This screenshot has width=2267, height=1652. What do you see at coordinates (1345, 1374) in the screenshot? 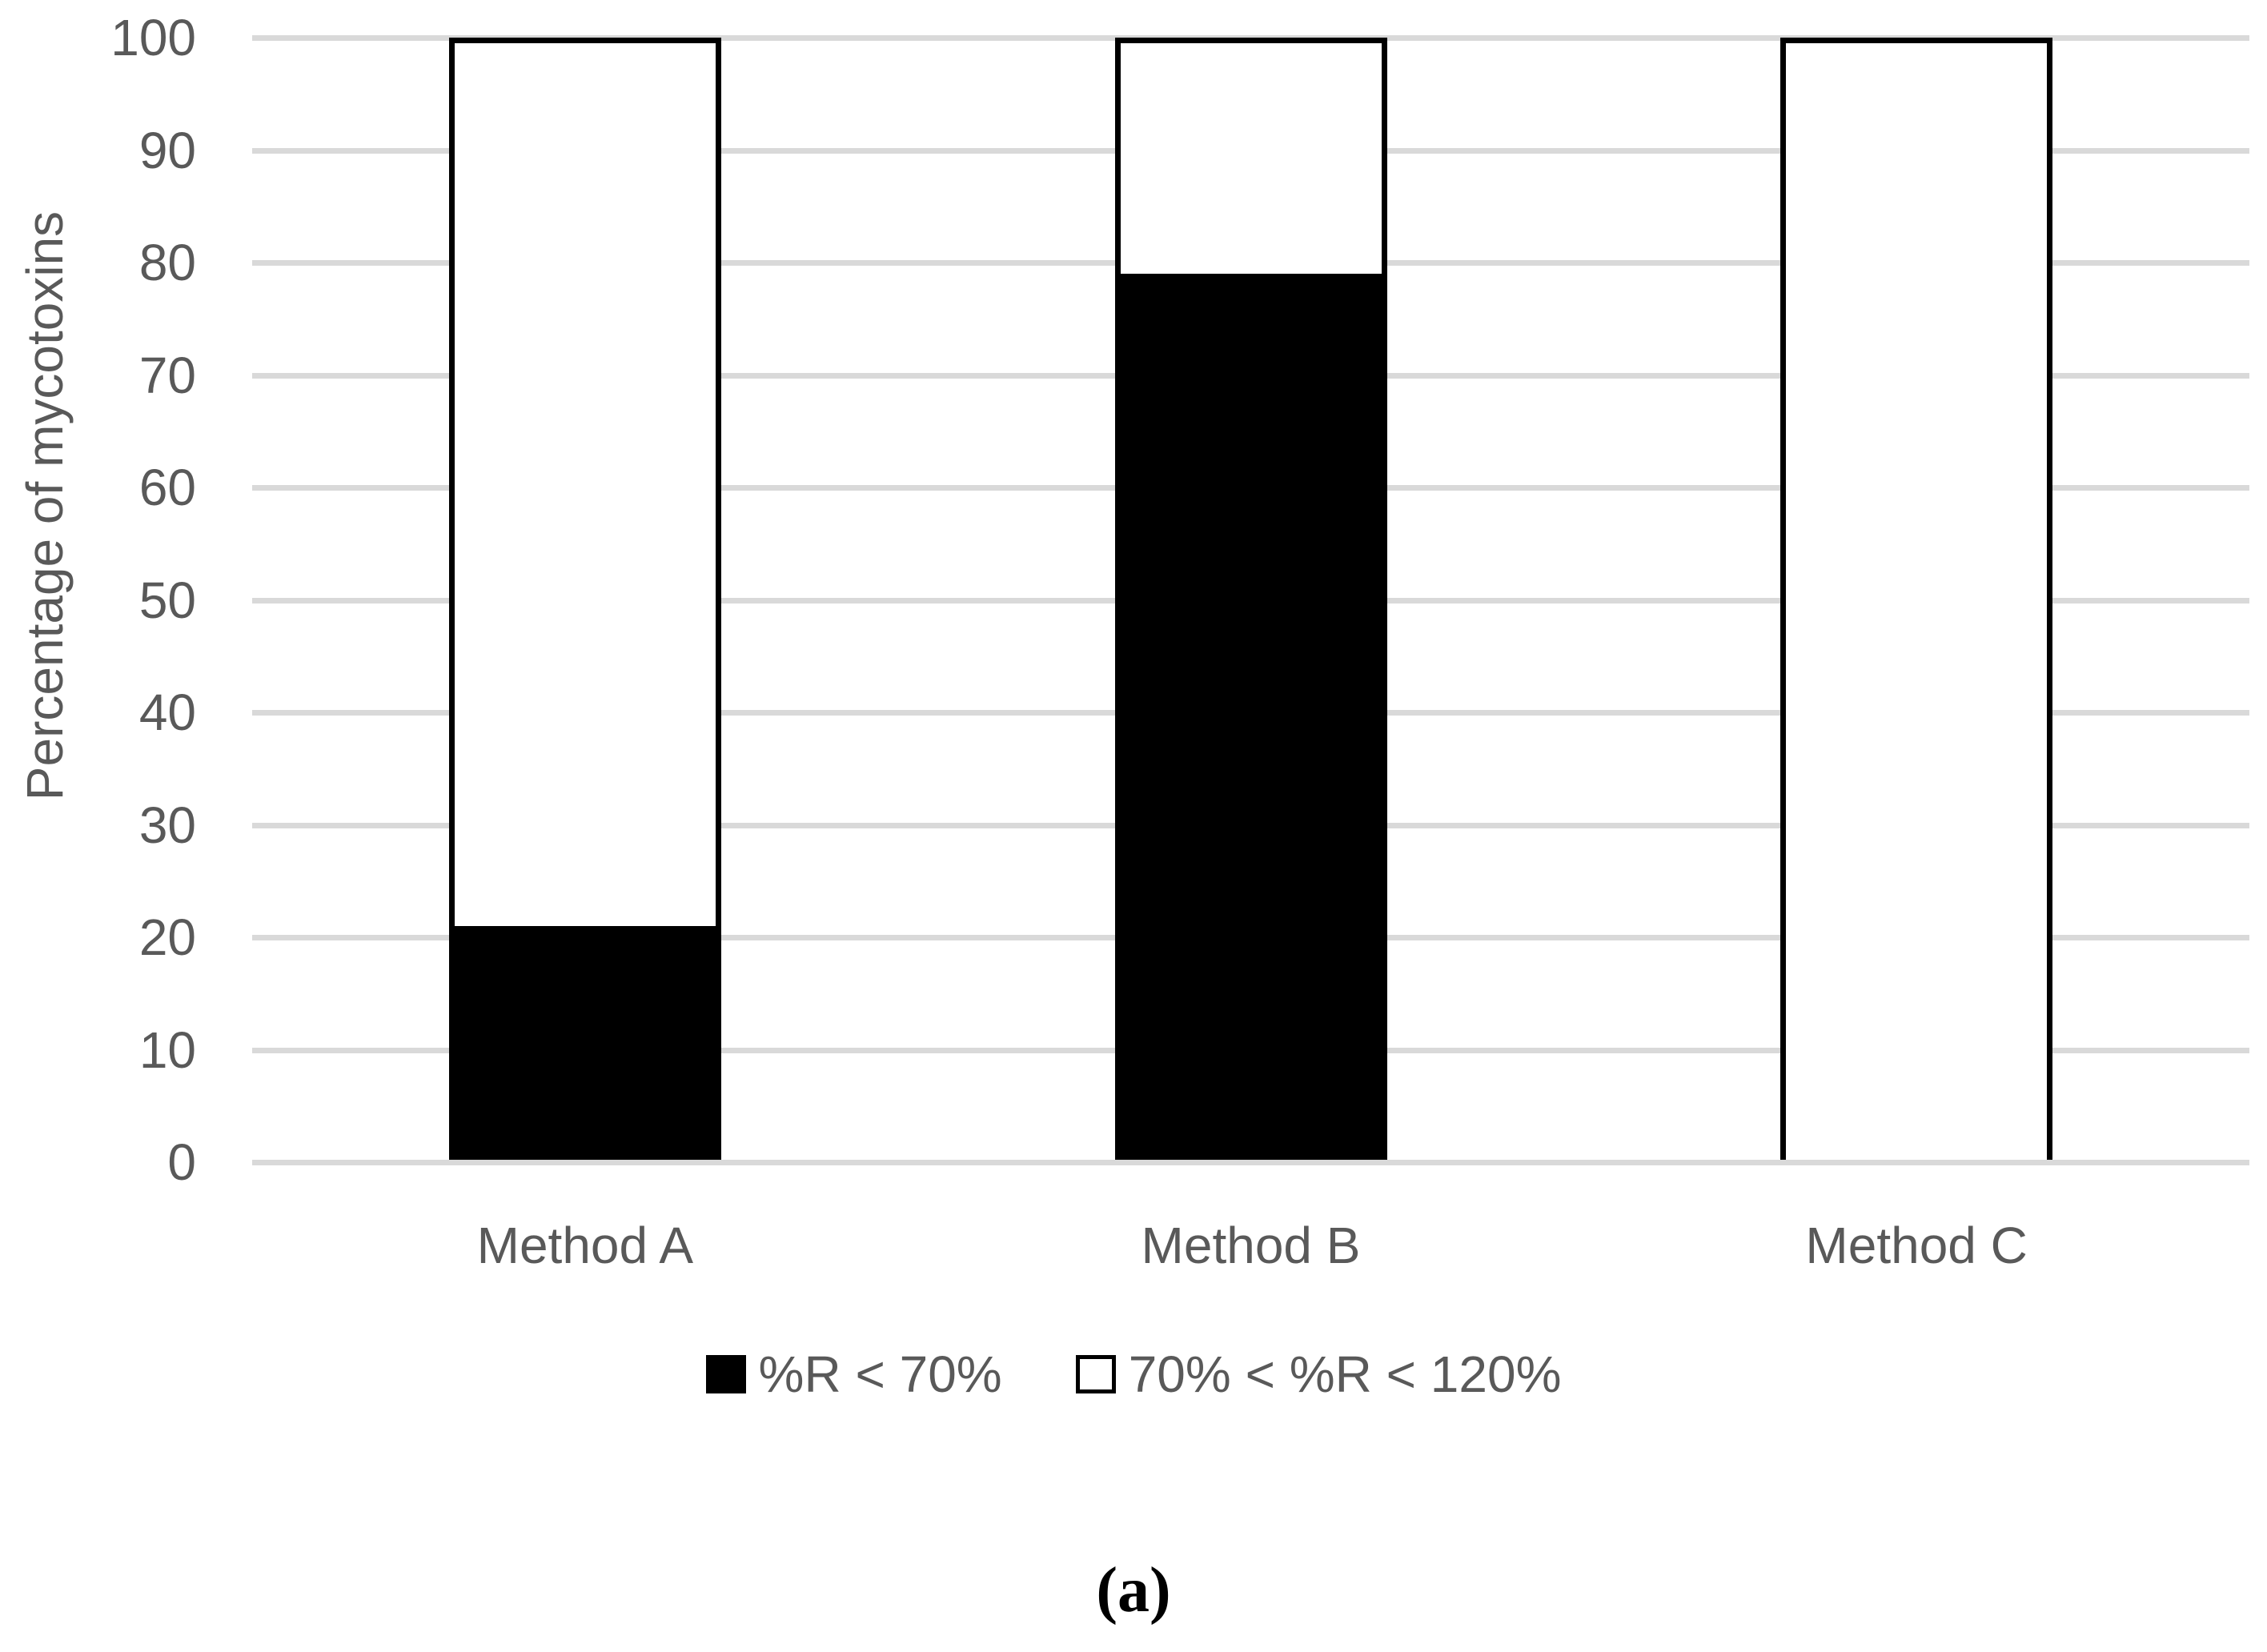
I see `legend-label: 70% < %R < 120%` at bounding box center [1345, 1374].